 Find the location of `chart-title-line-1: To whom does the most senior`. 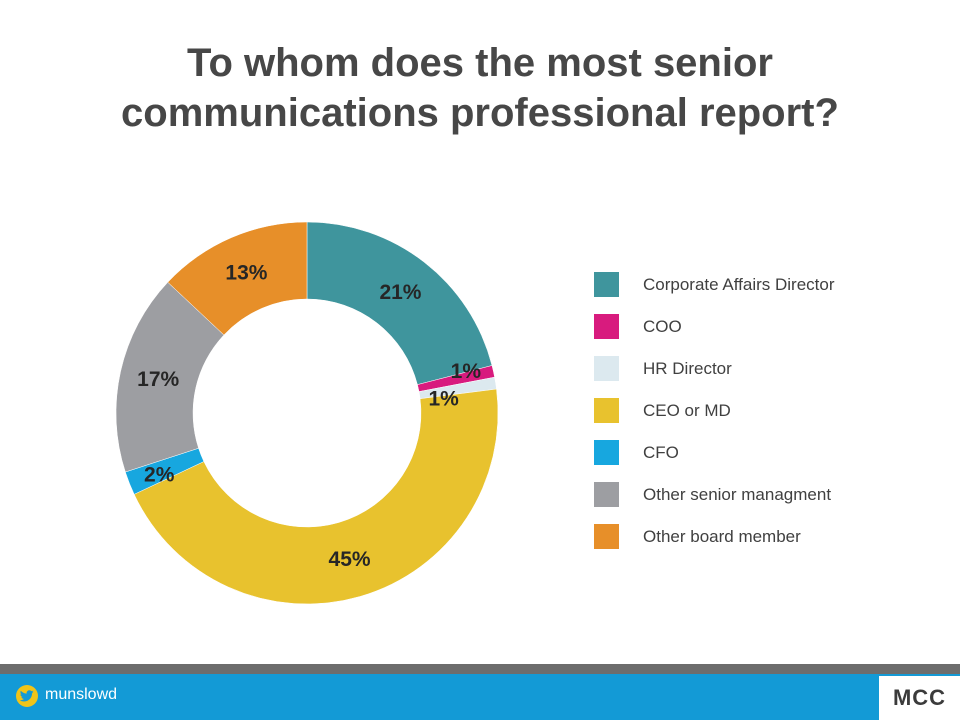

chart-title-line-1: To whom does the most senior is located at coordinates (480, 63).